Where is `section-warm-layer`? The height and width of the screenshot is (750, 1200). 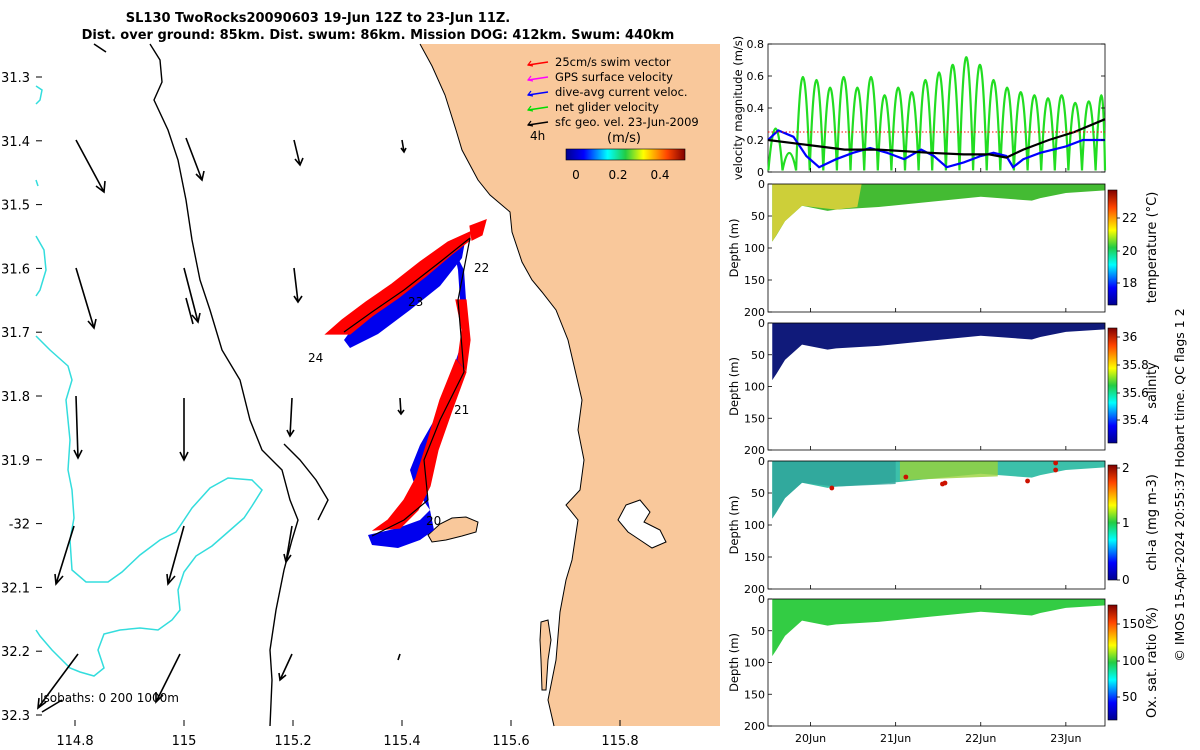 section-warm-layer is located at coordinates (817, 213).